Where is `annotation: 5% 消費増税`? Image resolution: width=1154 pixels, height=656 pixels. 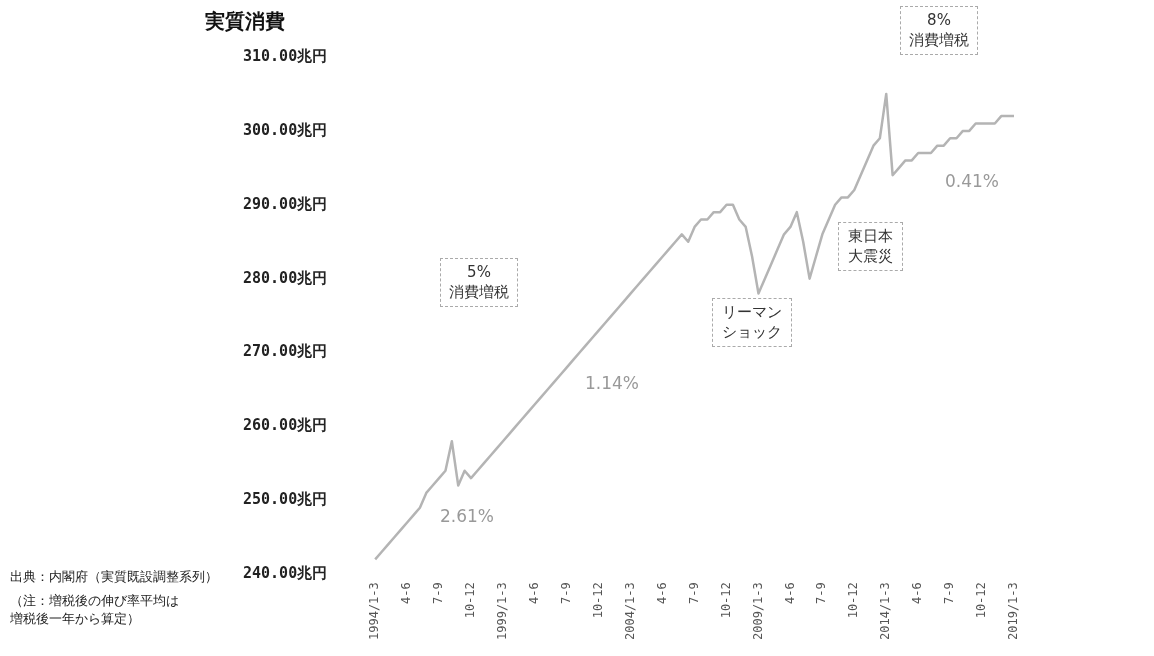 annotation: 5% 消費増税 is located at coordinates (479, 282).